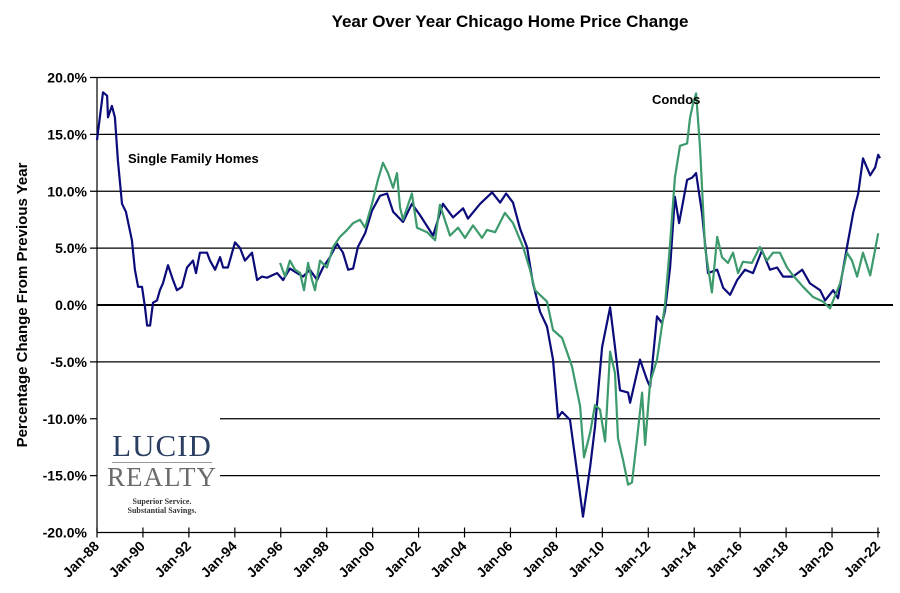 The width and height of the screenshot is (900, 593). I want to click on x-tick-label: Jan-20, so click(815, 559).